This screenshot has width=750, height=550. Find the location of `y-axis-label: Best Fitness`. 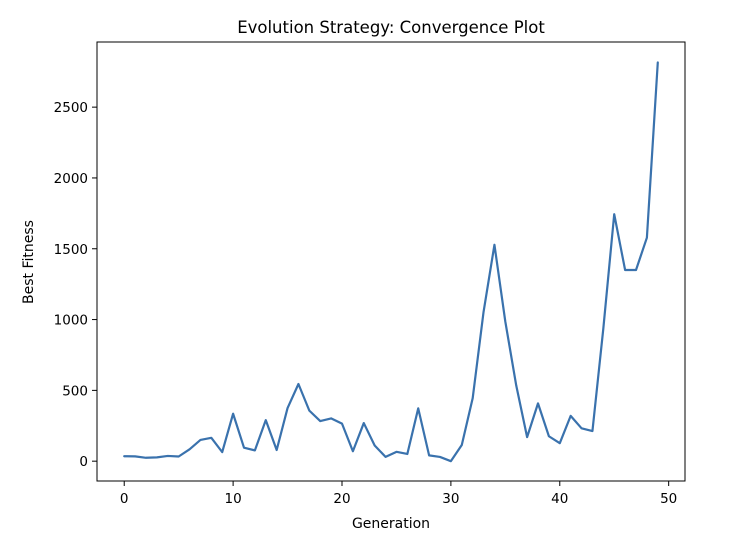

y-axis-label: Best Fitness is located at coordinates (29, 262).